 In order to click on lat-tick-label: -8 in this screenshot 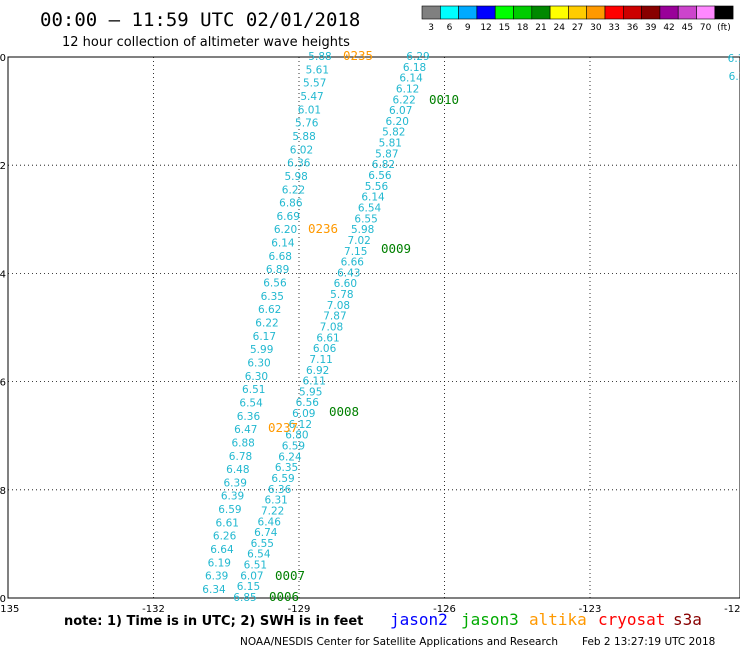, I will do `click(3, 491)`.